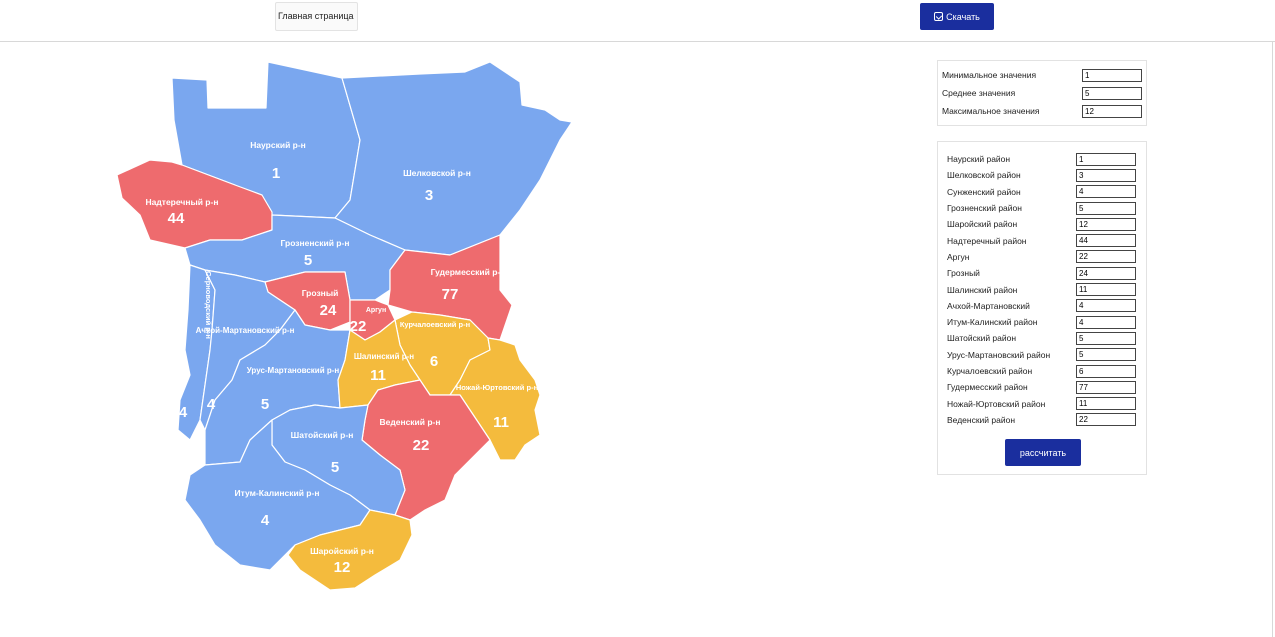 Image resolution: width=1275 pixels, height=637 pixels. I want to click on label-shalinsky-value: 11, so click(378, 375).